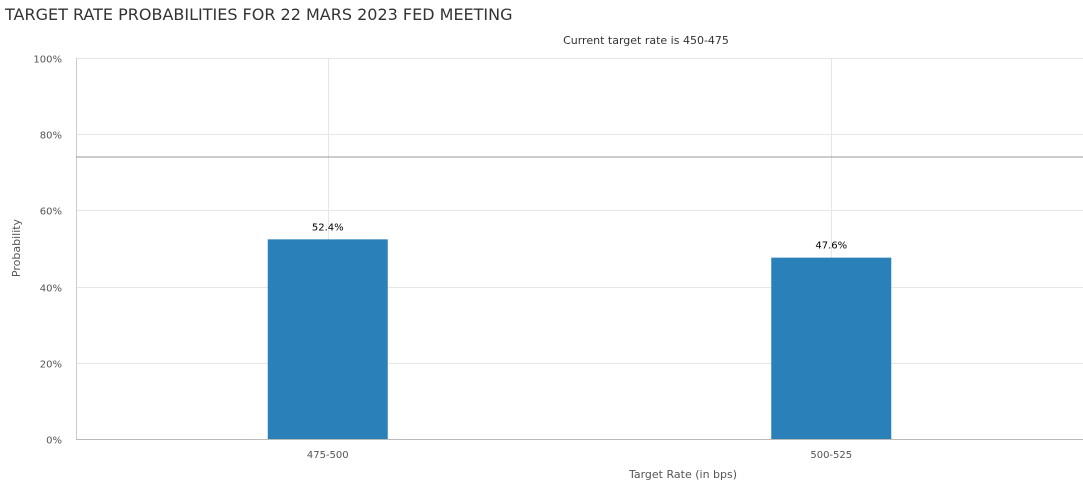 Image resolution: width=1083 pixels, height=492 pixels. Describe the element at coordinates (579, 455) in the screenshot. I see `x-axis-ticks: 475-500 500-525` at that location.